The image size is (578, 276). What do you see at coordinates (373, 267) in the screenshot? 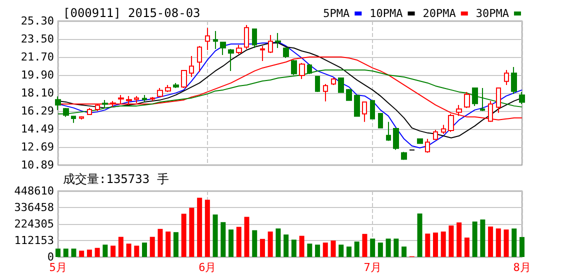
I see `x-tick-label: 7月` at bounding box center [373, 267].